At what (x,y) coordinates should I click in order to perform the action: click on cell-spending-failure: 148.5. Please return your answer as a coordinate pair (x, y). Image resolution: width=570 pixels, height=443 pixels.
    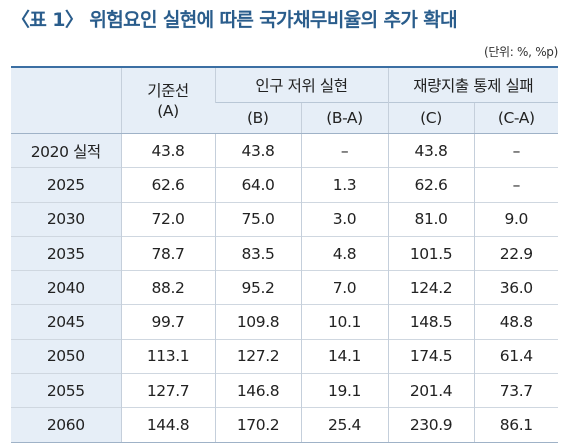
    Looking at the image, I should click on (430, 322).